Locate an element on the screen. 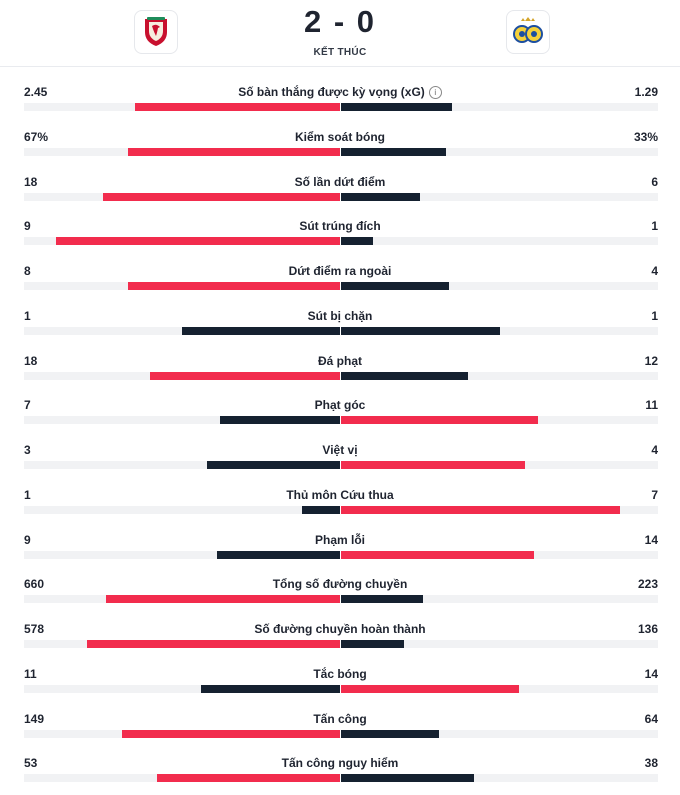 This screenshot has width=680, height=795. away-team-logo is located at coordinates (528, 32).